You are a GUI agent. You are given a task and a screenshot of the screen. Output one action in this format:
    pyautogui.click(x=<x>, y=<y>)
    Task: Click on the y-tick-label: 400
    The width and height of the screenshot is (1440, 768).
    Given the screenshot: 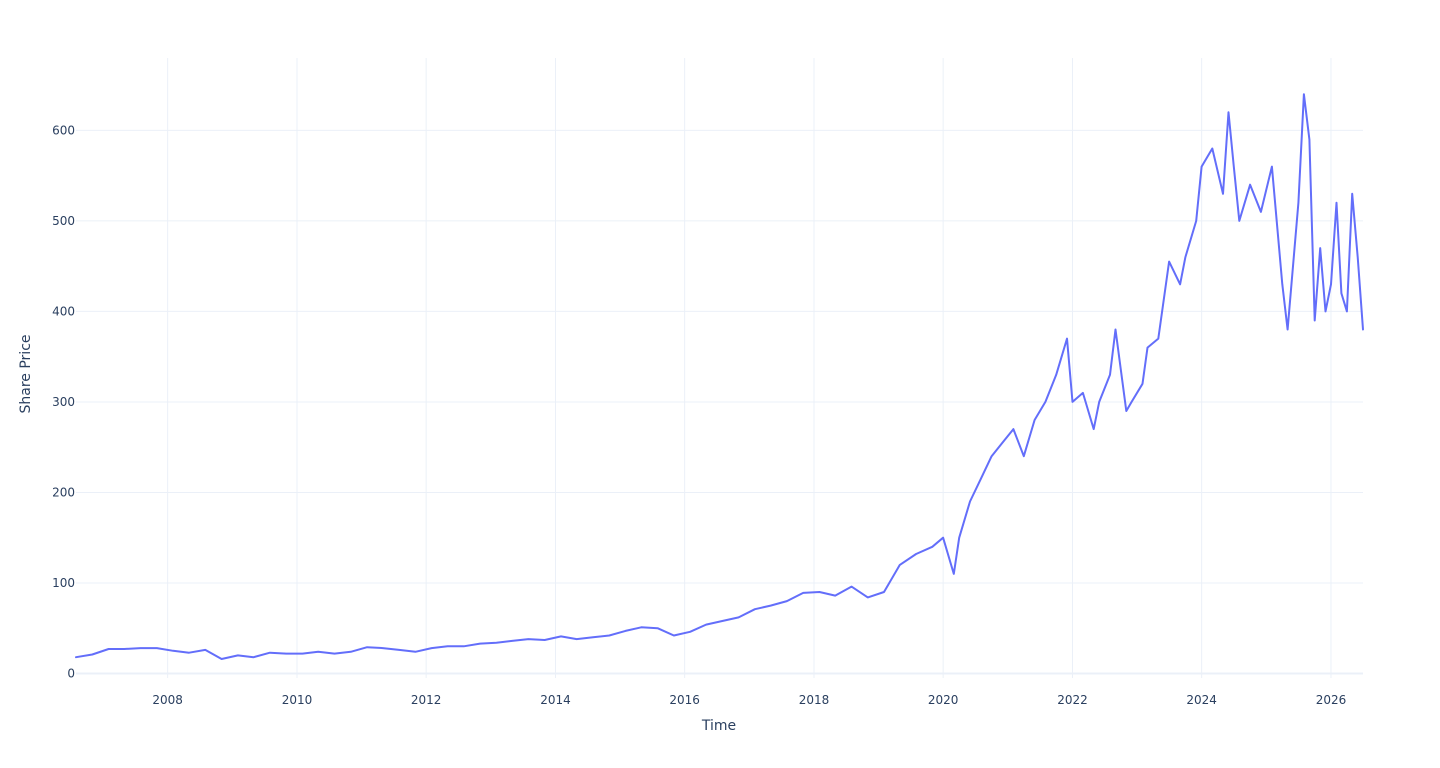 What is the action you would take?
    pyautogui.click(x=63, y=311)
    